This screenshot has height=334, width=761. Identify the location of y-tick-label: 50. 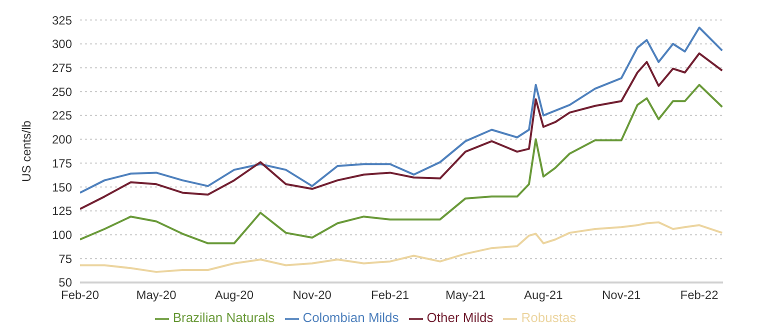
(65, 283).